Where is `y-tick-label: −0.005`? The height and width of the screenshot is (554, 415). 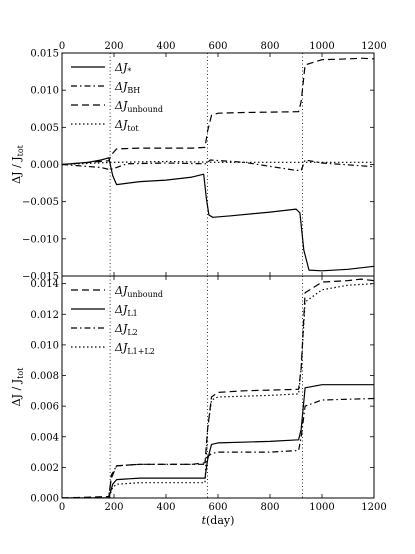 y-tick-label: −0.005 is located at coordinates (40, 202).